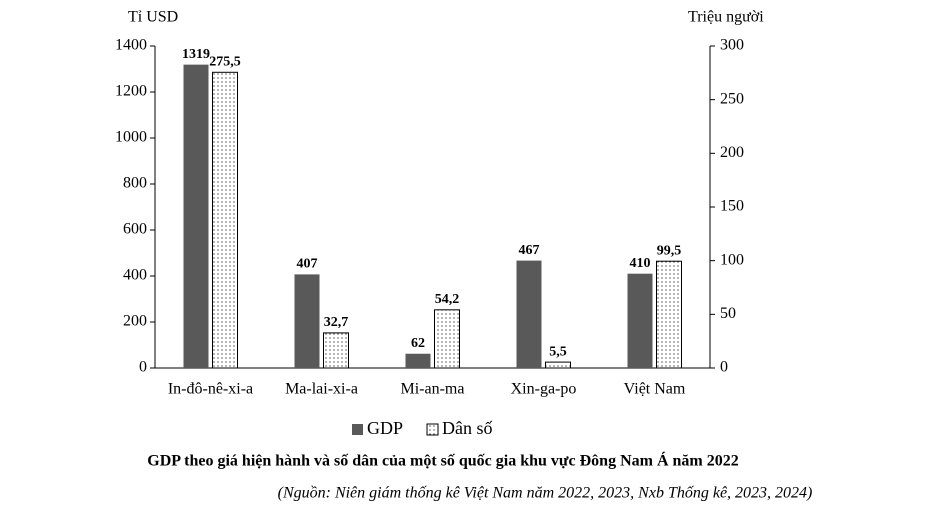 The width and height of the screenshot is (941, 512). I want to click on data-label: 410, so click(640, 263).